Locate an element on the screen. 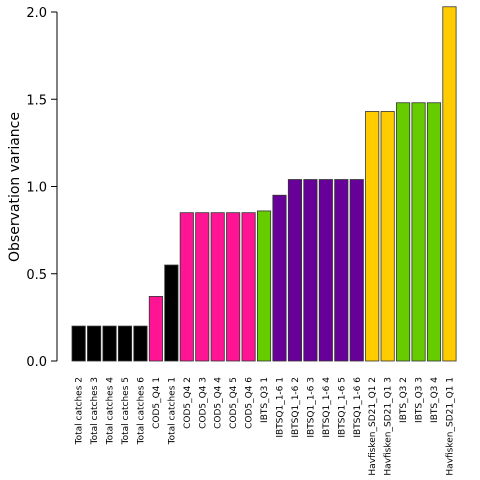 This screenshot has height=480, width=480. y-tick-label: 1.5 is located at coordinates (36, 100).